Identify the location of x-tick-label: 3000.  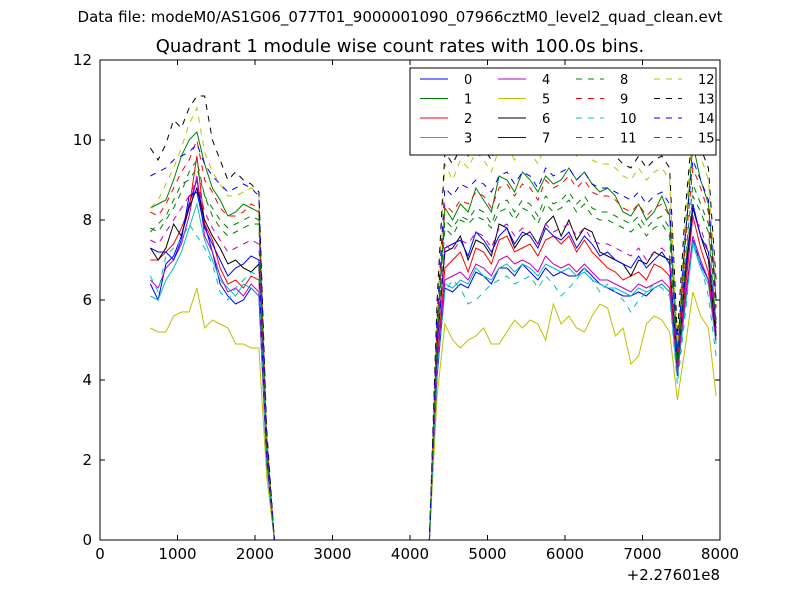
(332, 554).